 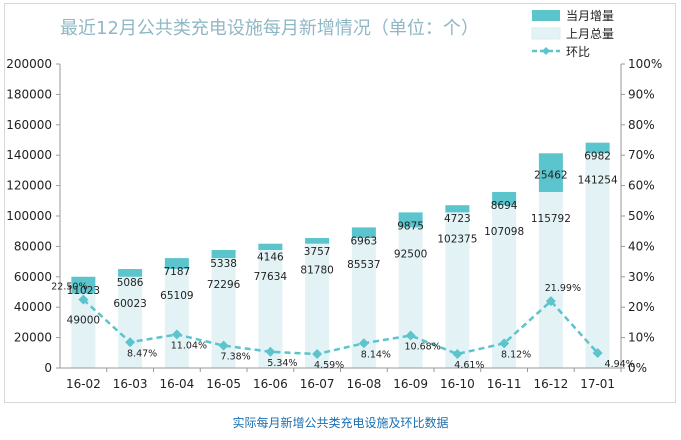 What do you see at coordinates (33, 307) in the screenshot?
I see `left-tick-label: 40000` at bounding box center [33, 307].